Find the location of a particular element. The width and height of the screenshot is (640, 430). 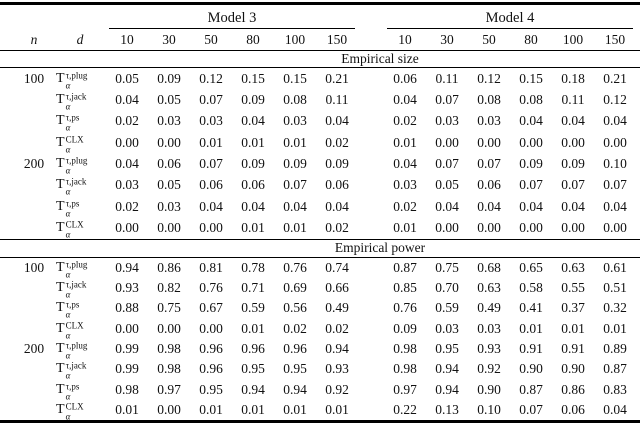

statistic-superscript: τ,ps is located at coordinates (72, 117).